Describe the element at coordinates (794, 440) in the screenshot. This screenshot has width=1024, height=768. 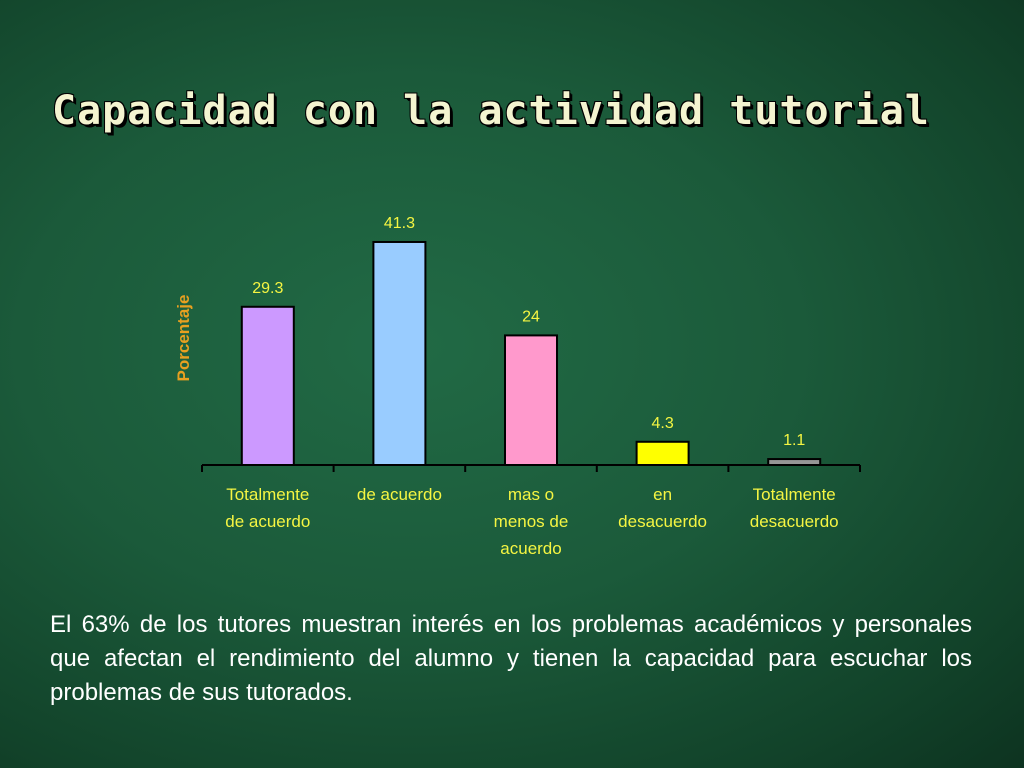
I see `data-label: 1.1` at that location.